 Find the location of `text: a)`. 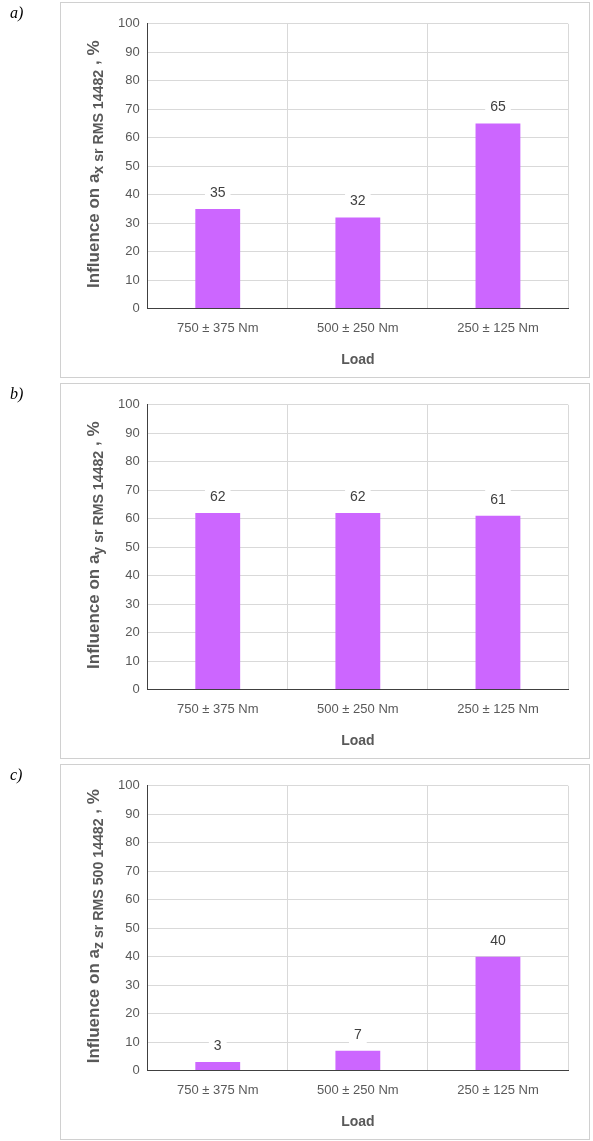

text: a) is located at coordinates (17, 13).